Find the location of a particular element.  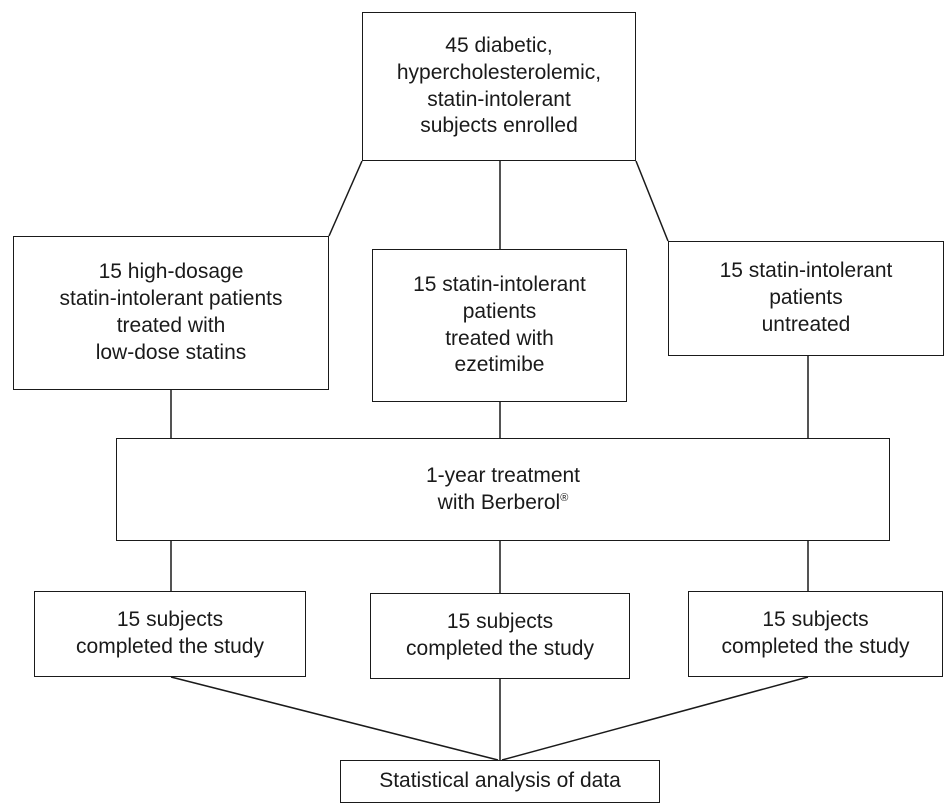

treatment-drug-name: with Berberol is located at coordinates (499, 502).